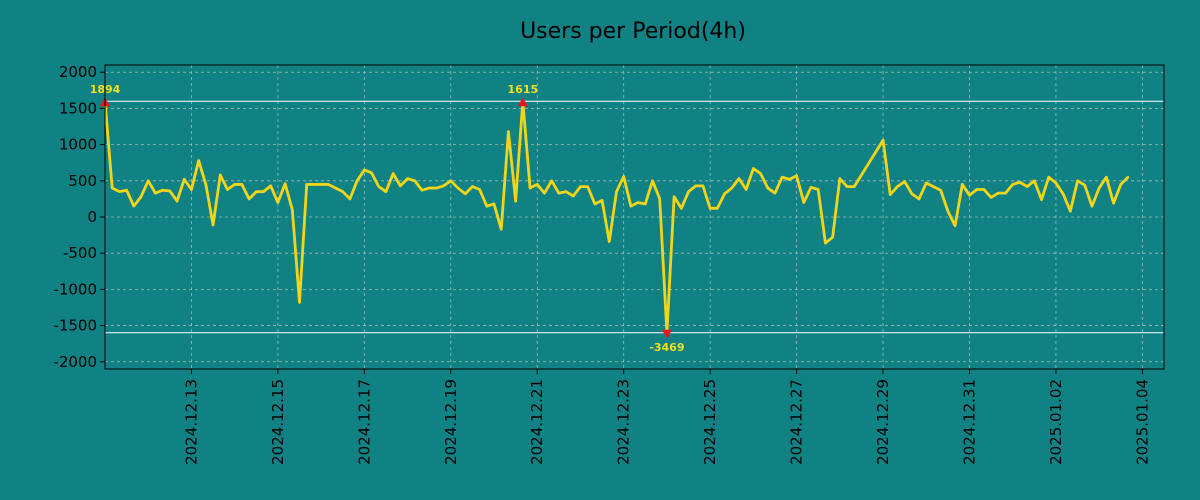 The width and height of the screenshot is (1200, 500). I want to click on x-tick-label: 2024.12.19, so click(451, 422).